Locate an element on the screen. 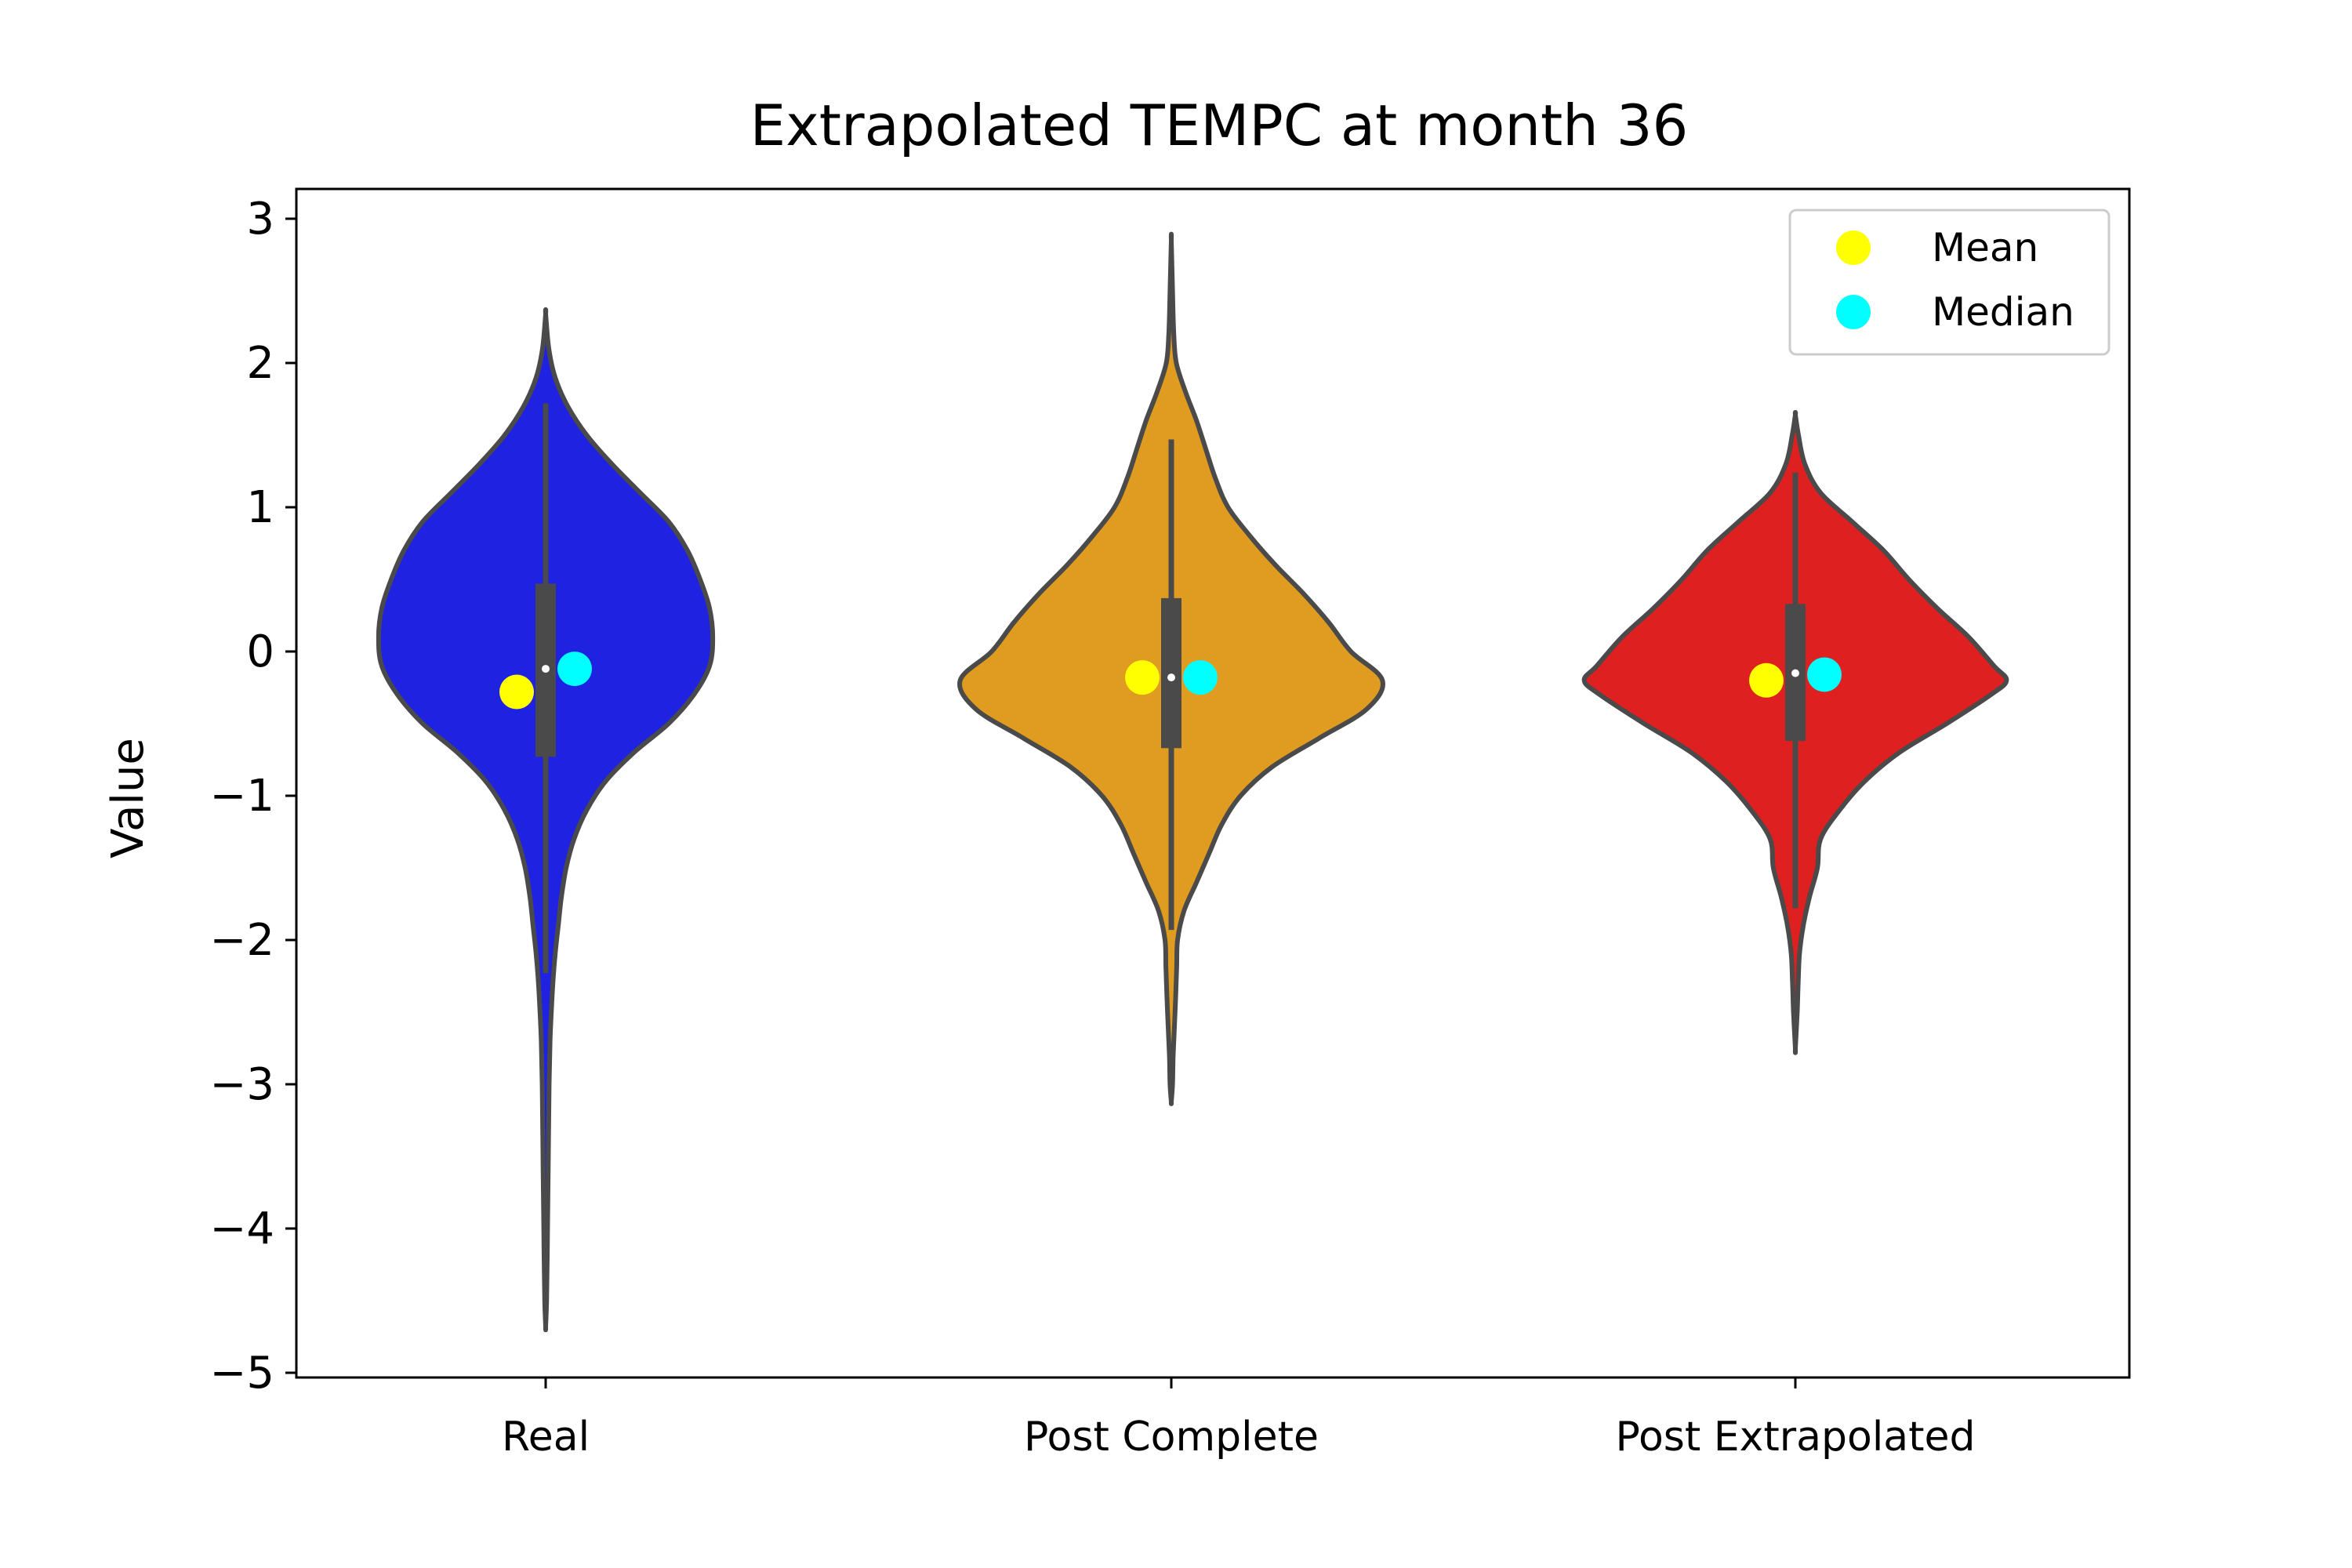  y-tick-label: −1 is located at coordinates (241, 796).